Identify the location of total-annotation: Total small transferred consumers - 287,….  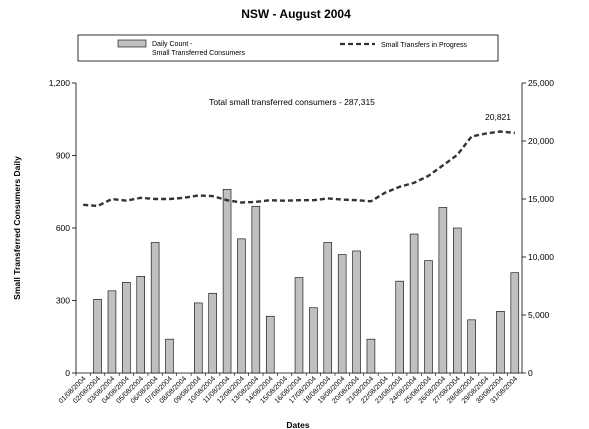
(292, 102).